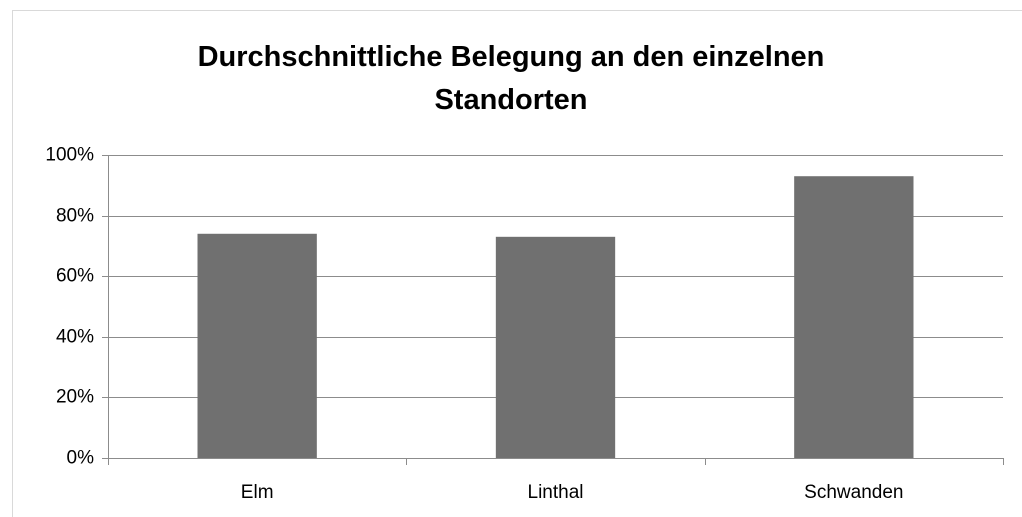 This screenshot has width=1022, height=517. What do you see at coordinates (853, 492) in the screenshot?
I see `x-tick-label: Schwanden` at bounding box center [853, 492].